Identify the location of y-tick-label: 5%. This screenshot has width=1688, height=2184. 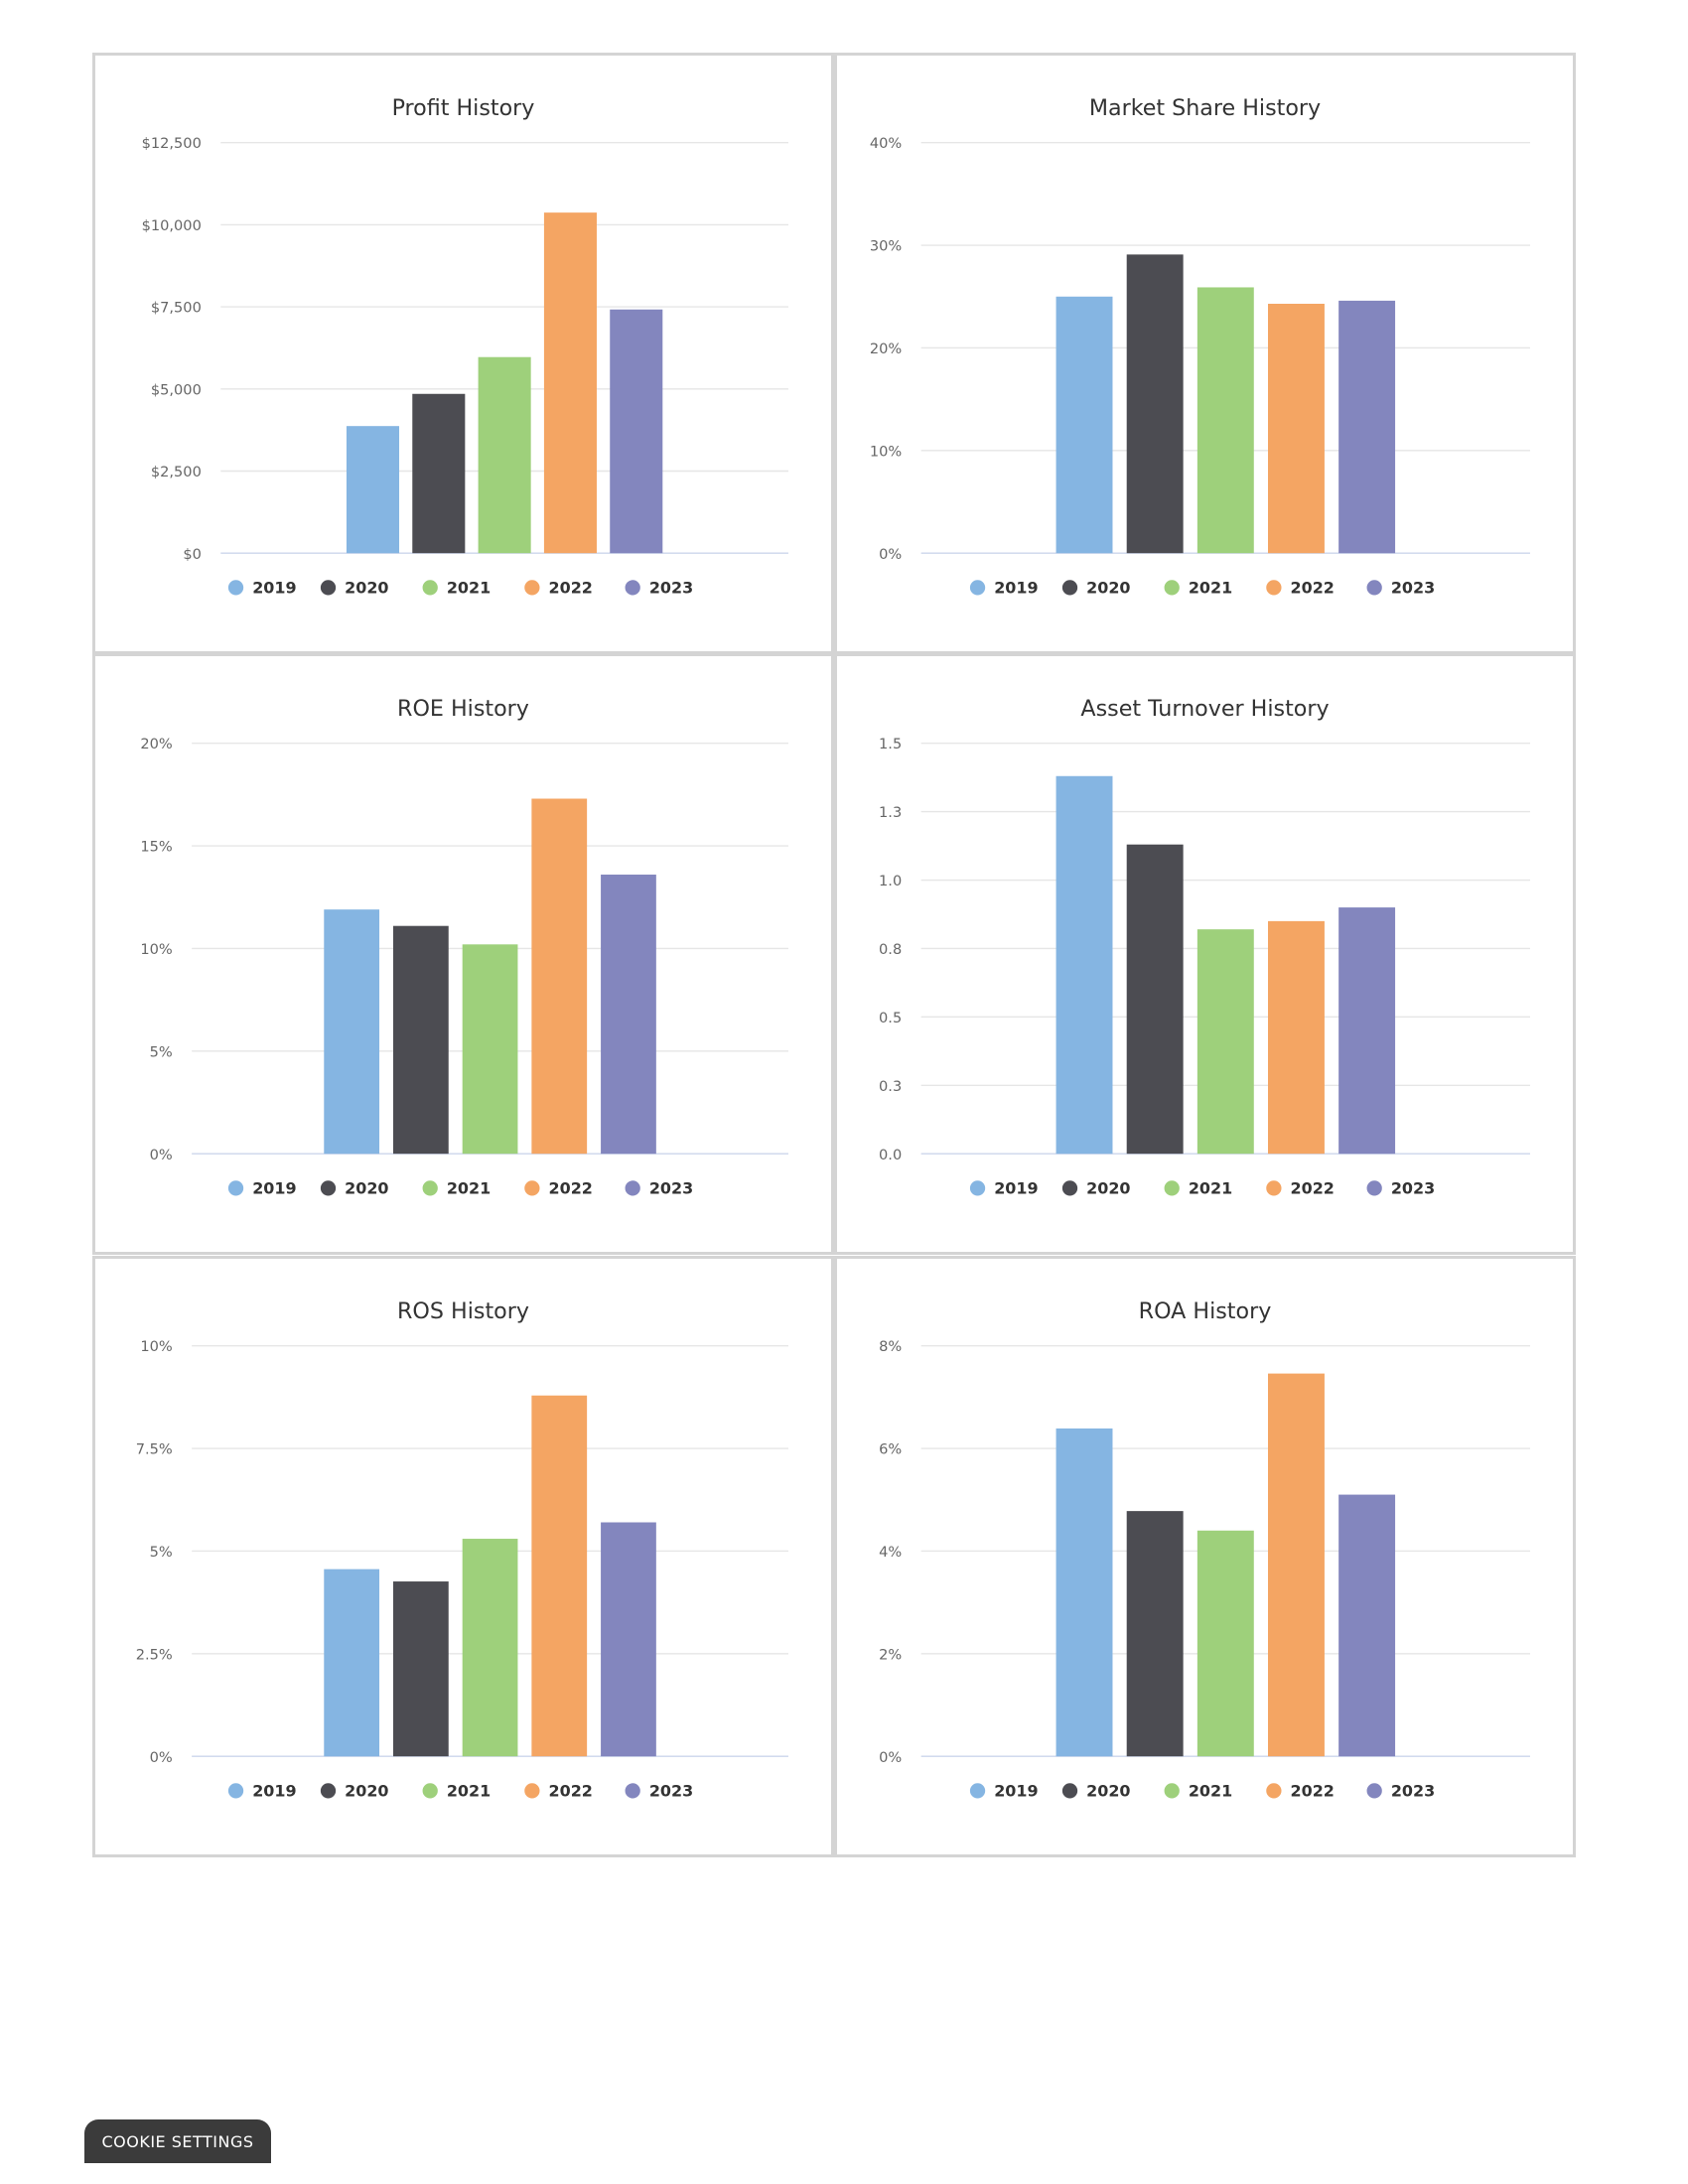
(161, 1051).